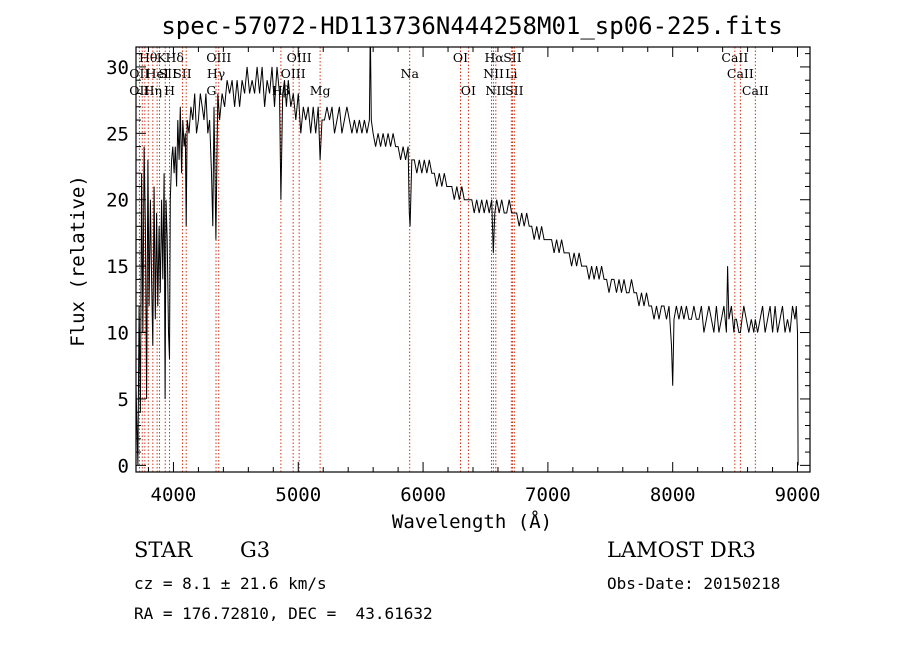 The height and width of the screenshot is (649, 900). Describe the element at coordinates (157, 73) in the screenshot. I see `line-label: HeI` at that location.